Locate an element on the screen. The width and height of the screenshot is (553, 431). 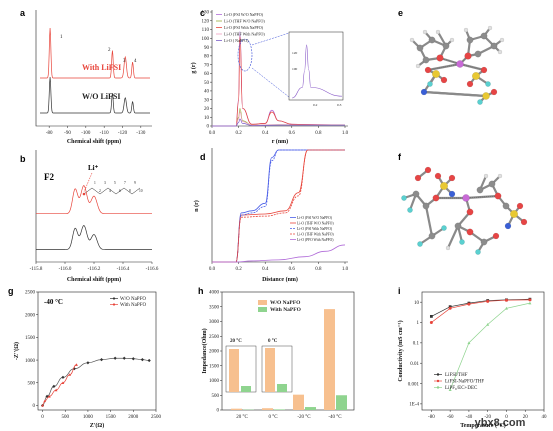
panel-g-legend-marker is located at coordinates (114, 298).